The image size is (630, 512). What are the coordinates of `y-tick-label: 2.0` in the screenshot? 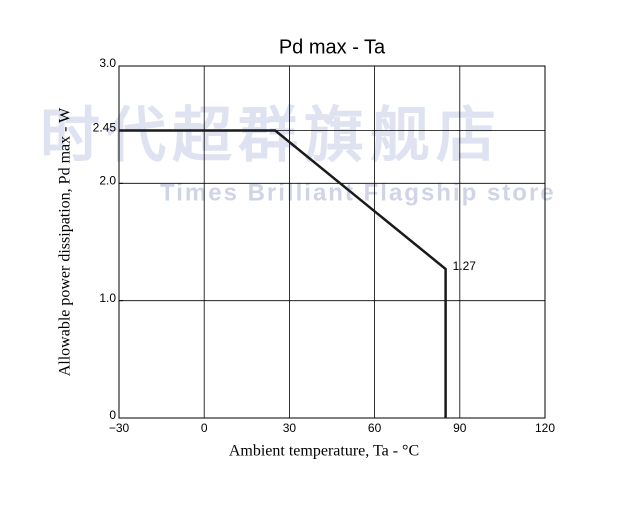 It's located at (107, 181).